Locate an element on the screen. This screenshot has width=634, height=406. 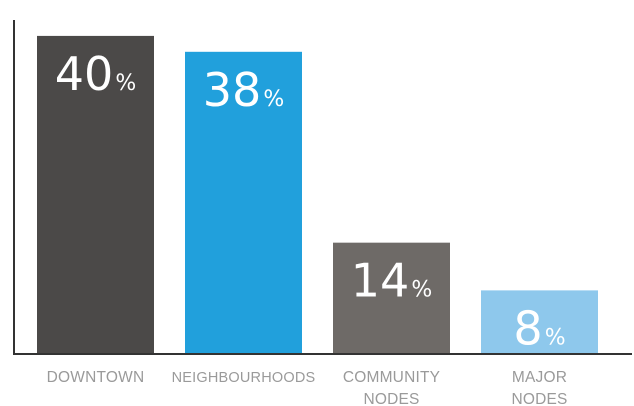
category-label-1: NEIGHBOURHOODS is located at coordinates (244, 378).